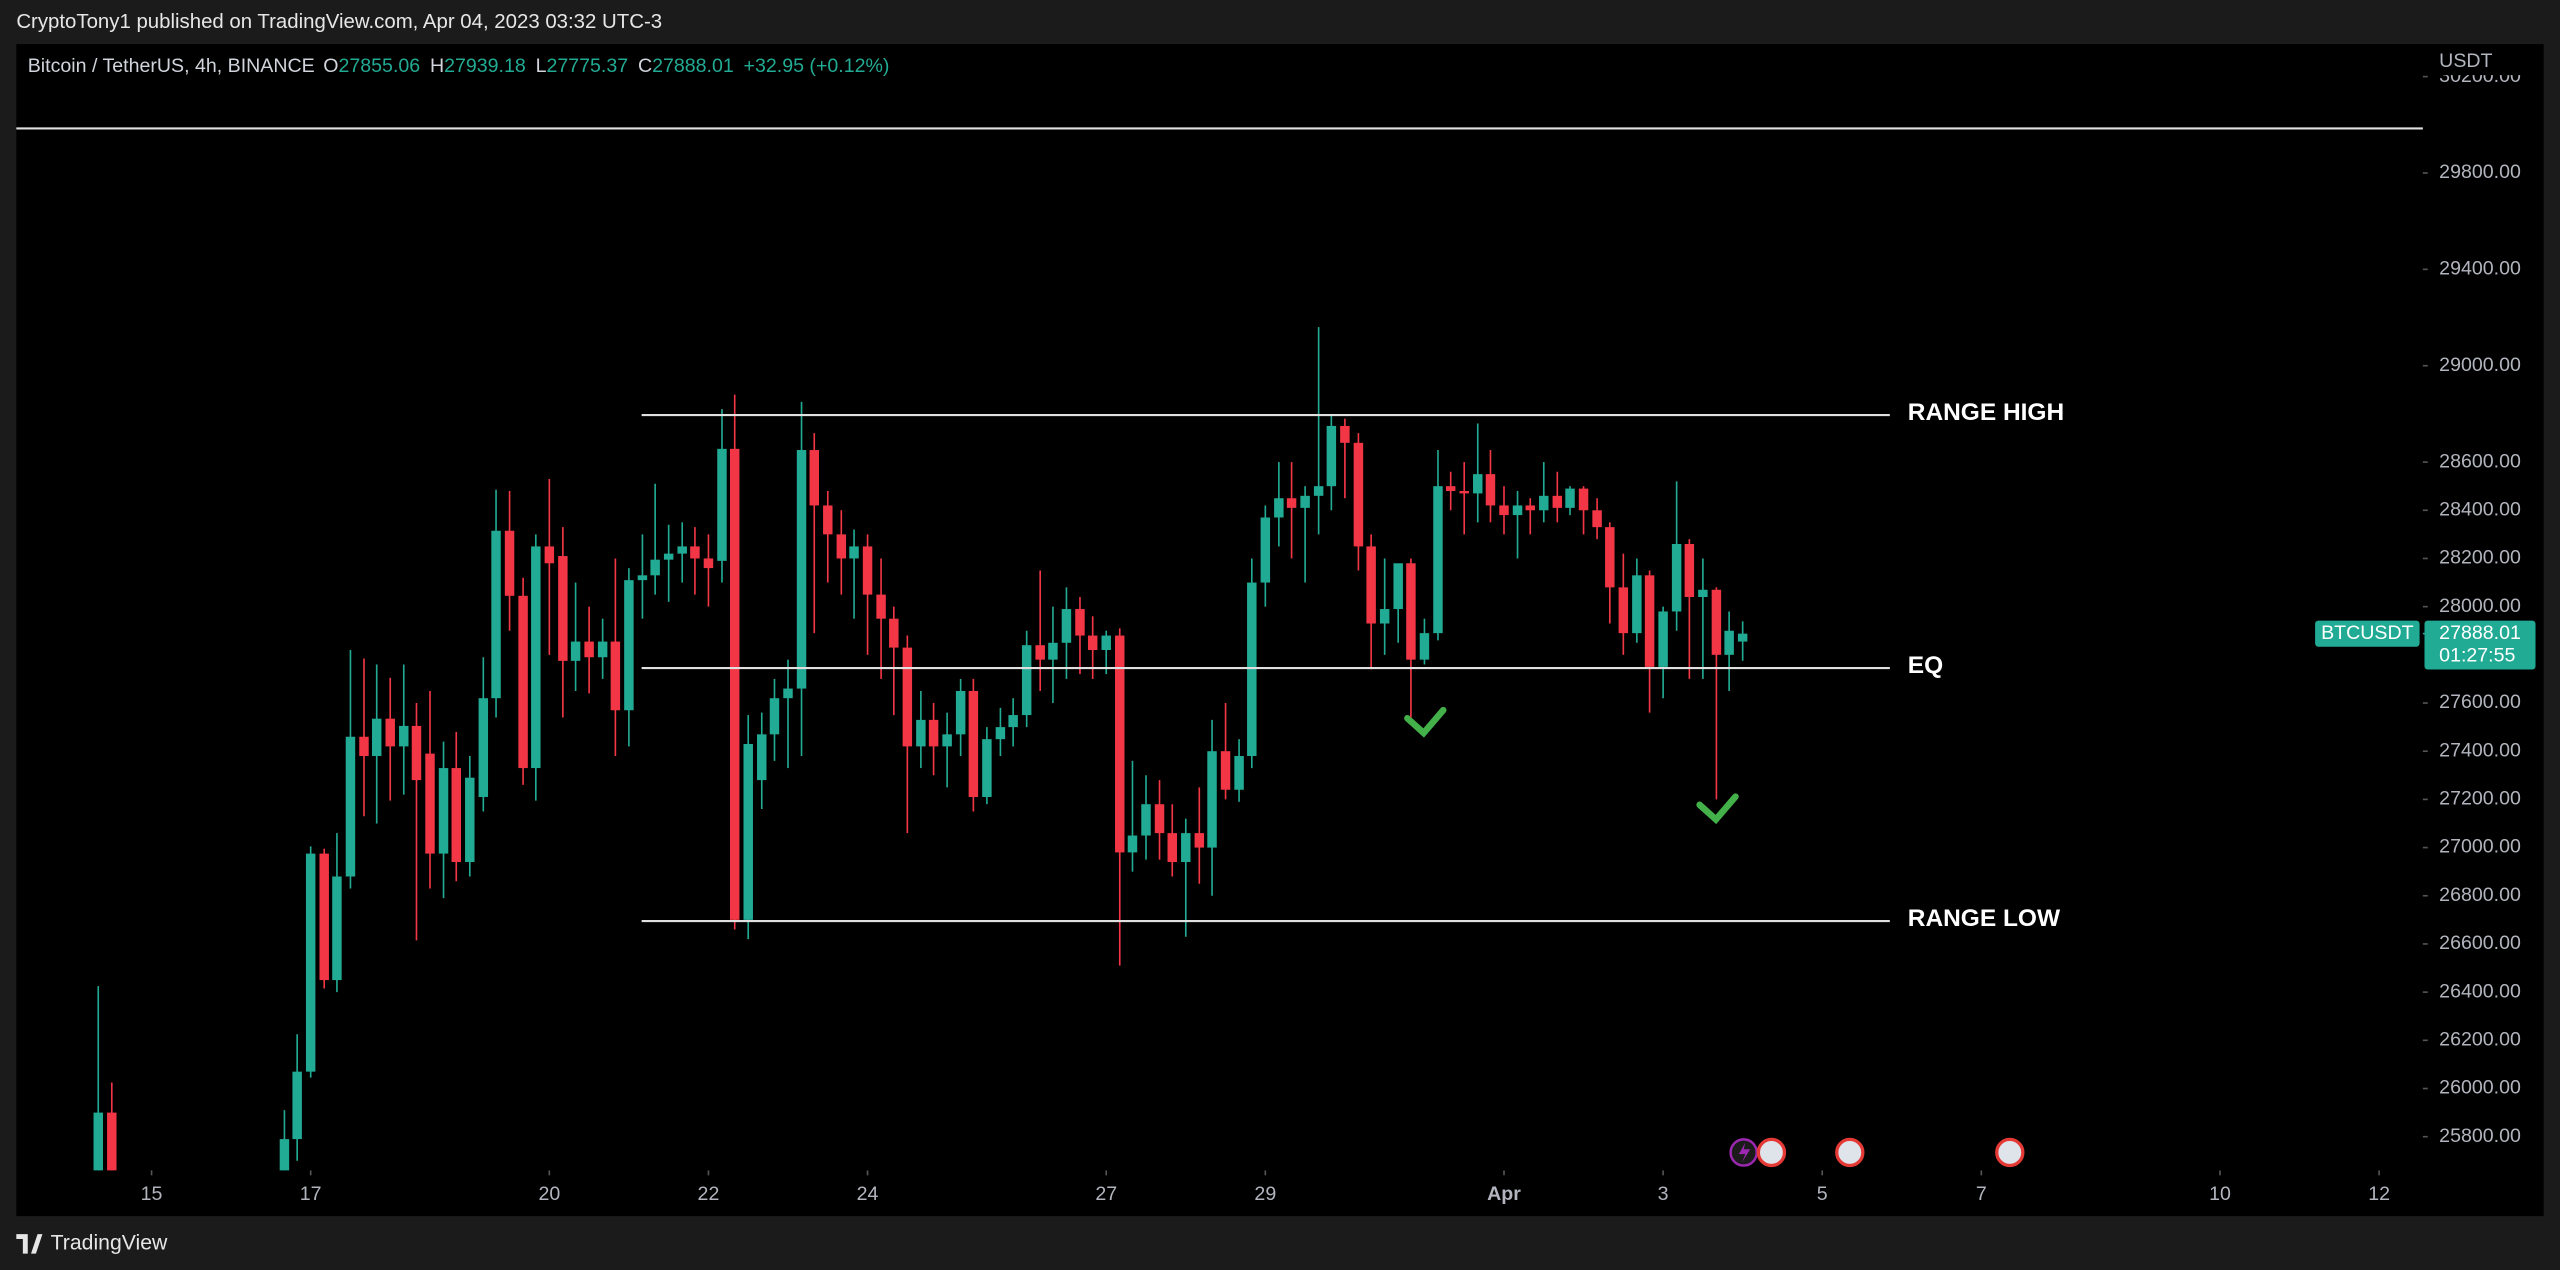 This screenshot has height=1270, width=2560. I want to click on level-label: EQ, so click(1925, 665).